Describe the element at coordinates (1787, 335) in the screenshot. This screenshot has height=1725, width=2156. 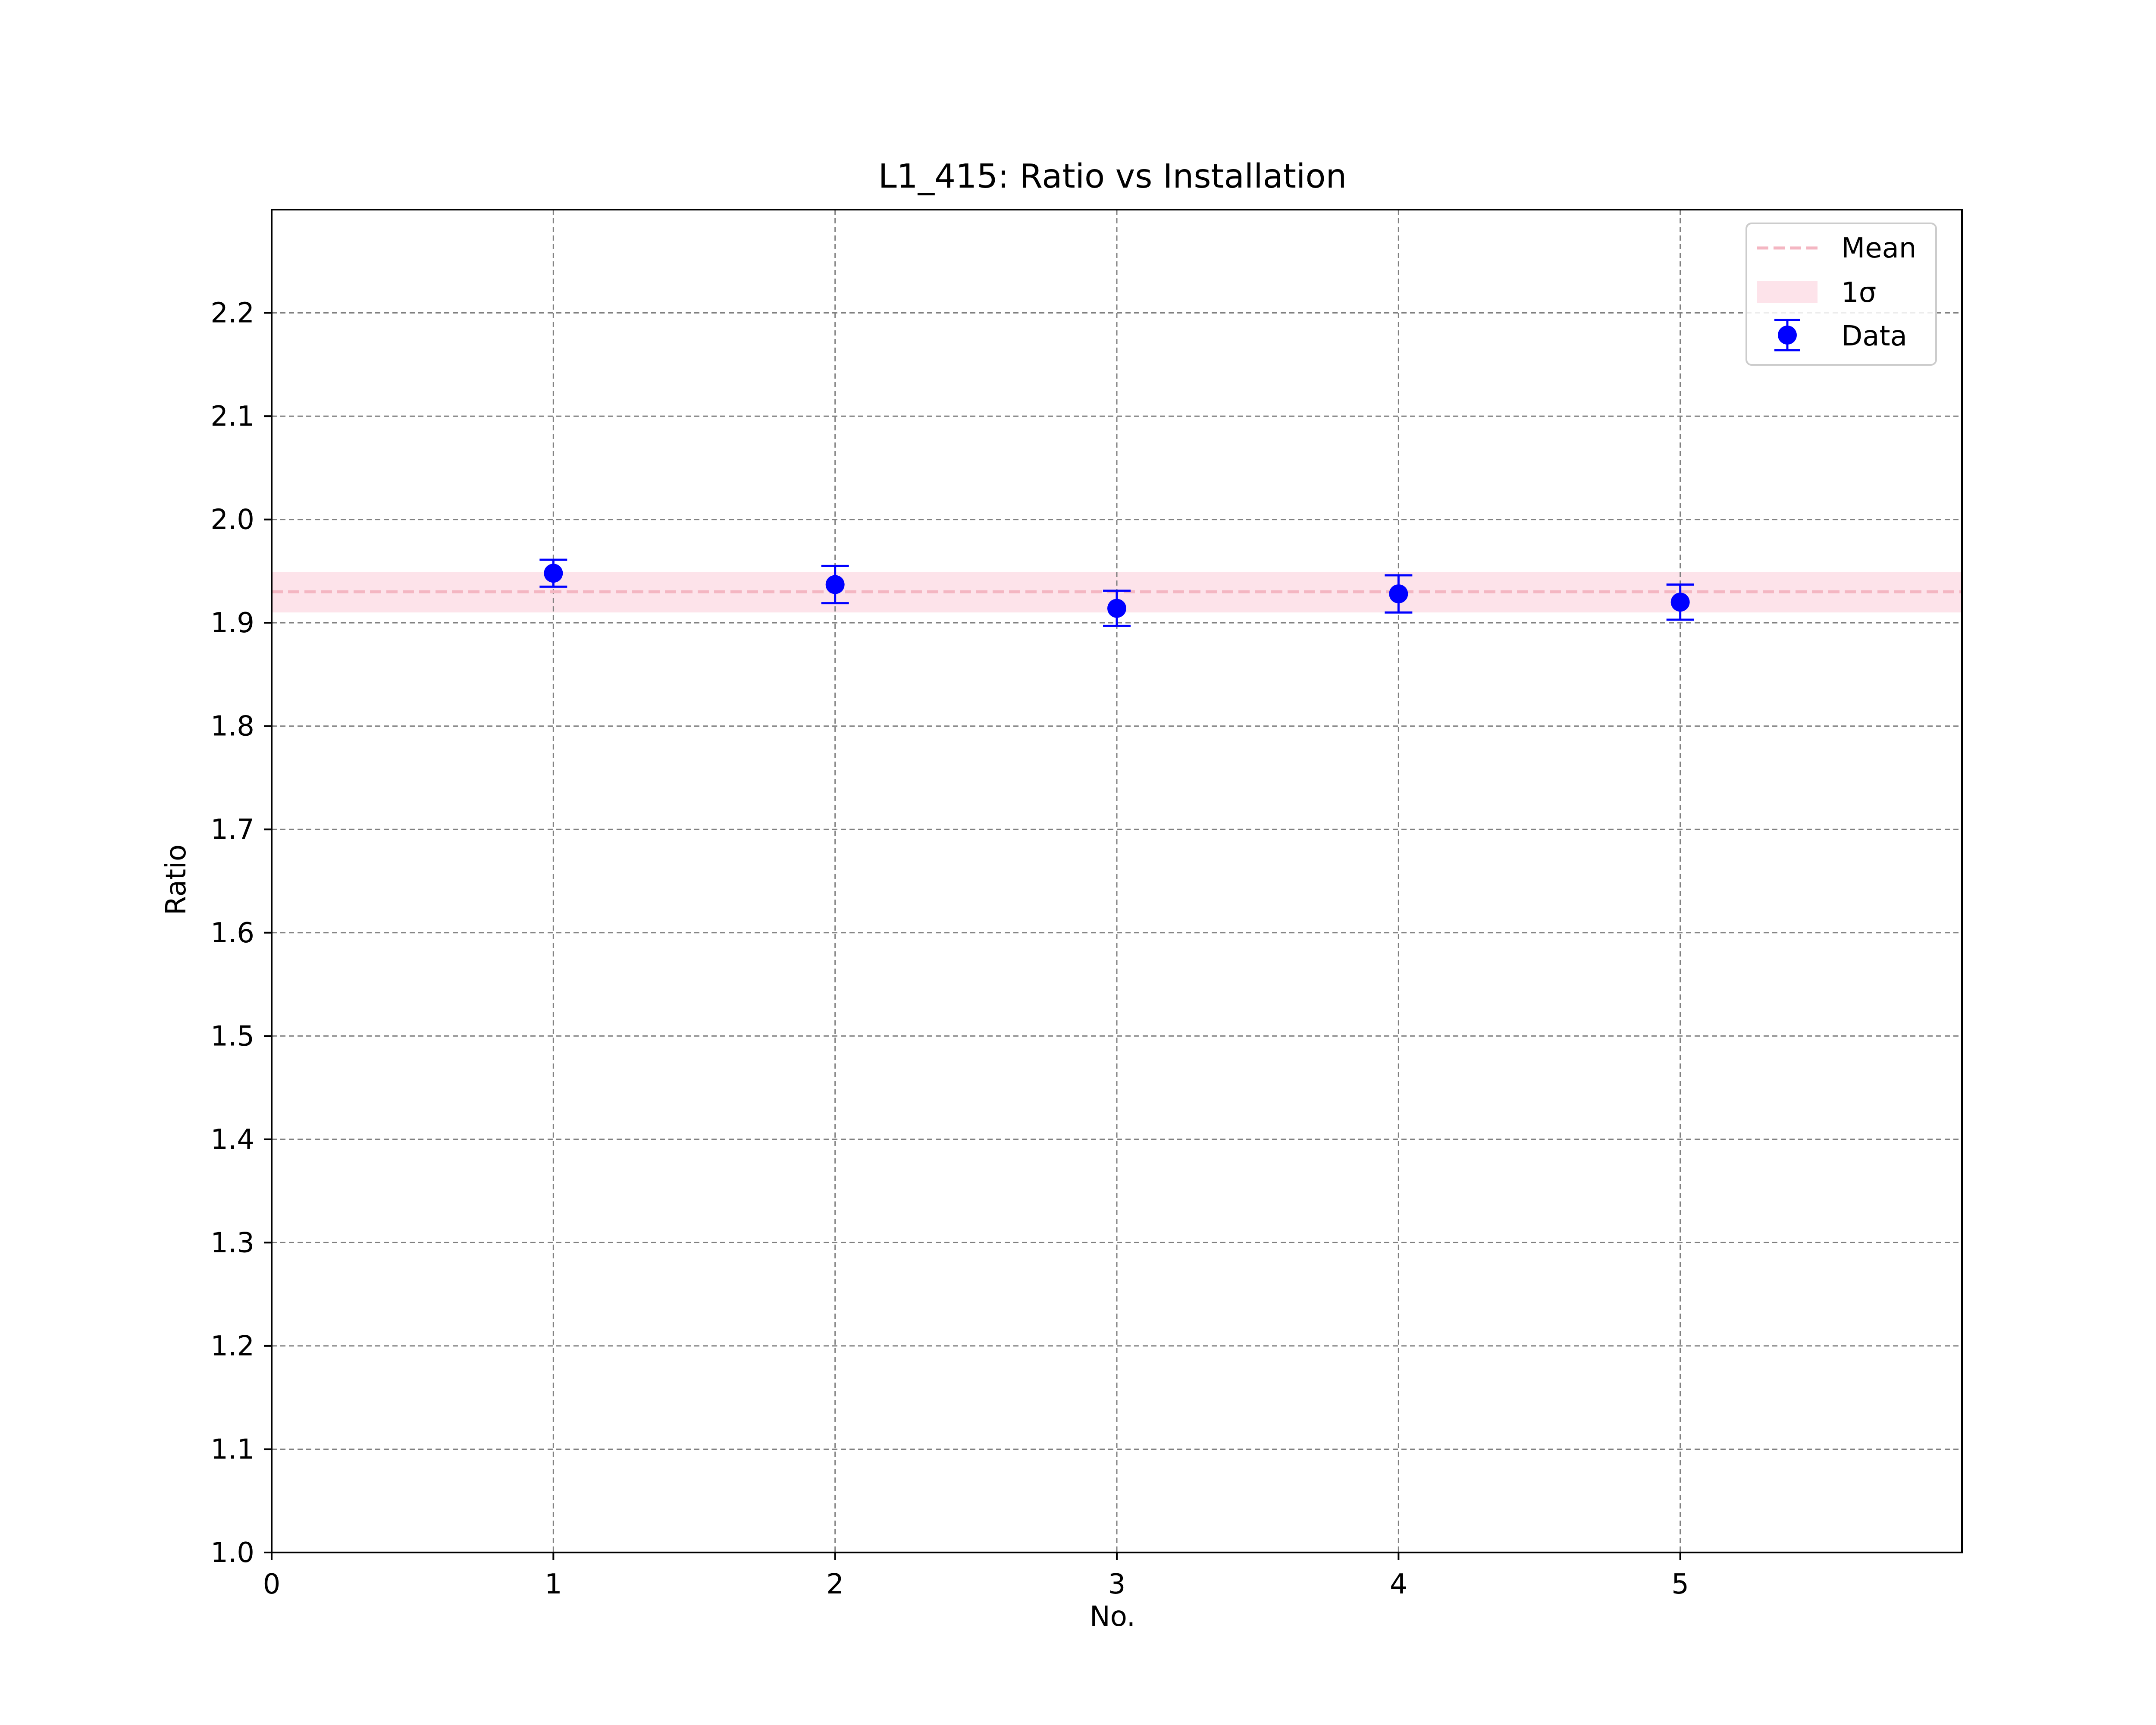
I see `legend-data-marker` at that location.